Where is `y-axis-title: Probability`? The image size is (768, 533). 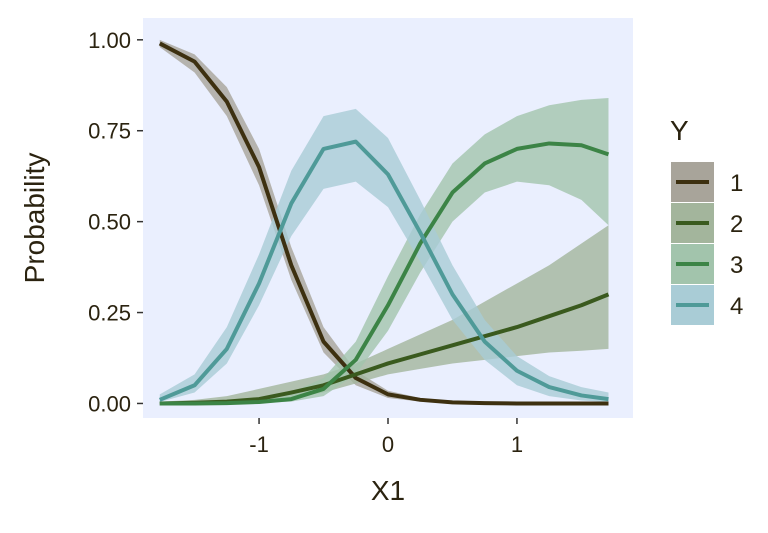
y-axis-title: Probability is located at coordinates (34, 218).